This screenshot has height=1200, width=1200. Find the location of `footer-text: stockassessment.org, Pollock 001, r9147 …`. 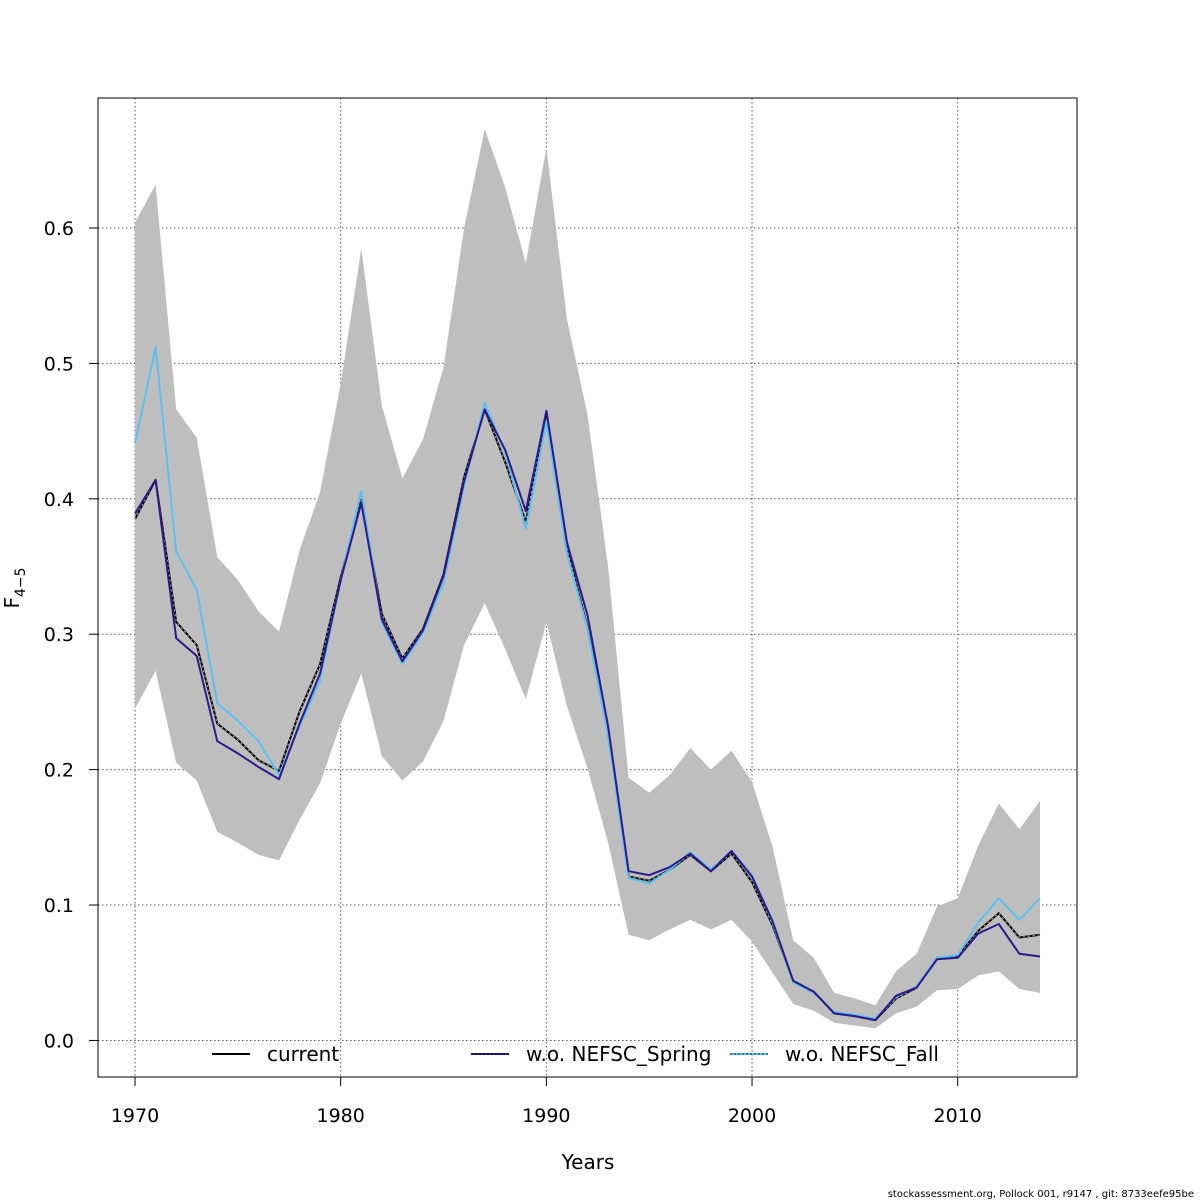

footer-text: stockassessment.org, Pollock 001, r9147 … is located at coordinates (1041, 1194).